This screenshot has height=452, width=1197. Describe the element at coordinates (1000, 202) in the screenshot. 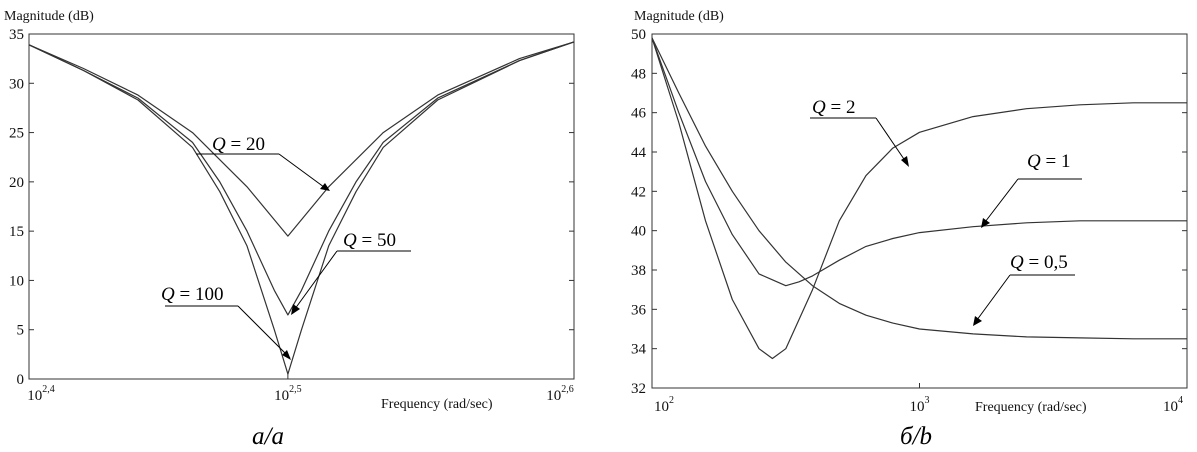

I see `annotation-q1-arrow` at that location.